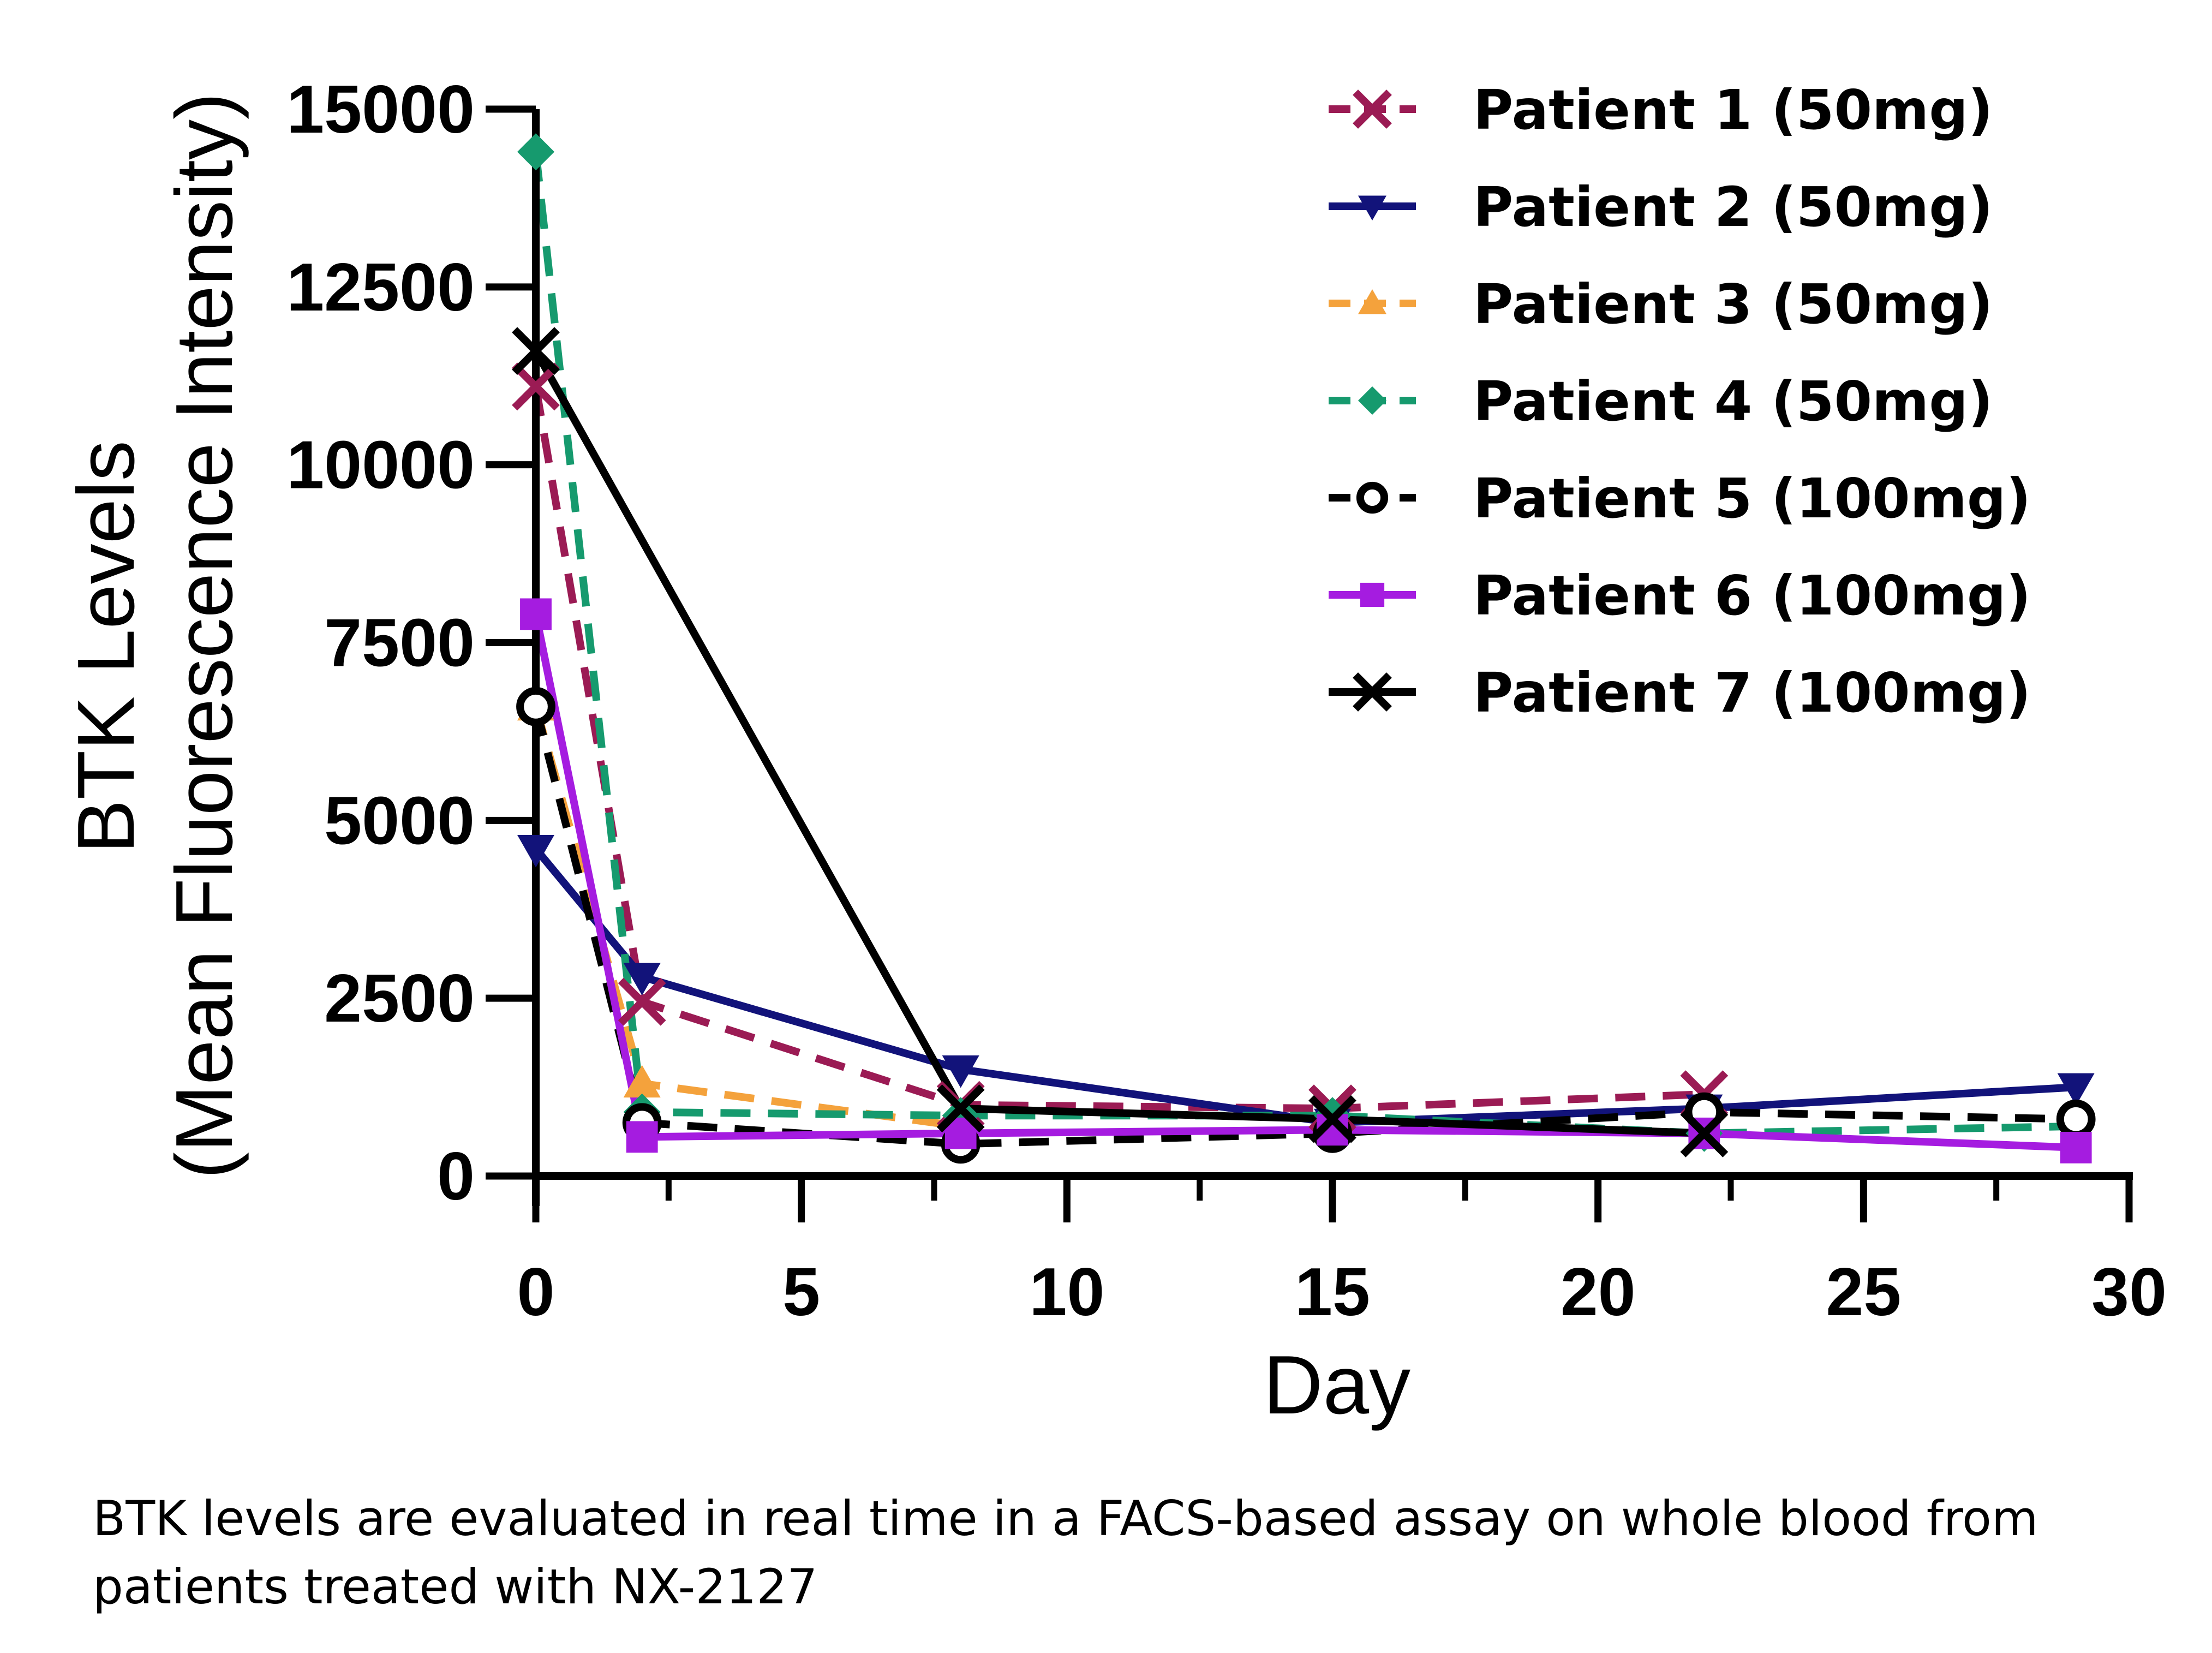  I want to click on x-tick-label: 10, so click(1067, 1292).